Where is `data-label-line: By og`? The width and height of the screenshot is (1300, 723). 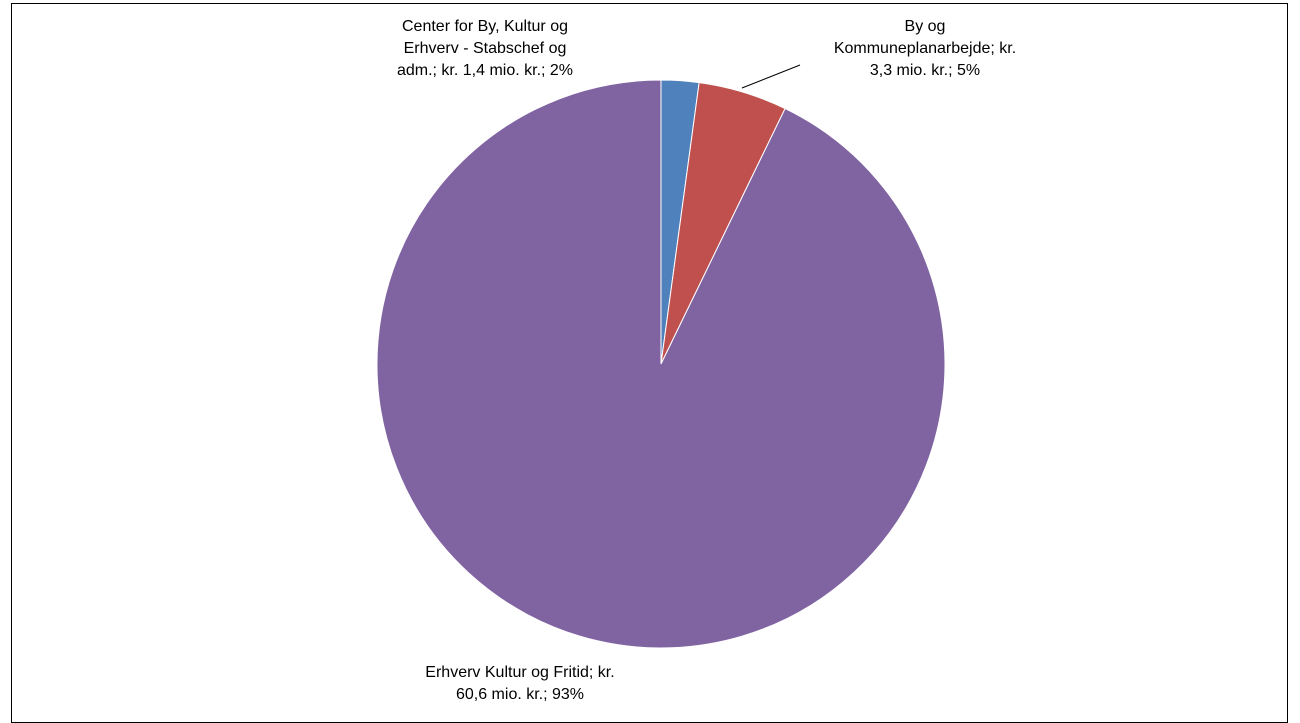
data-label-line: By og is located at coordinates (925, 26).